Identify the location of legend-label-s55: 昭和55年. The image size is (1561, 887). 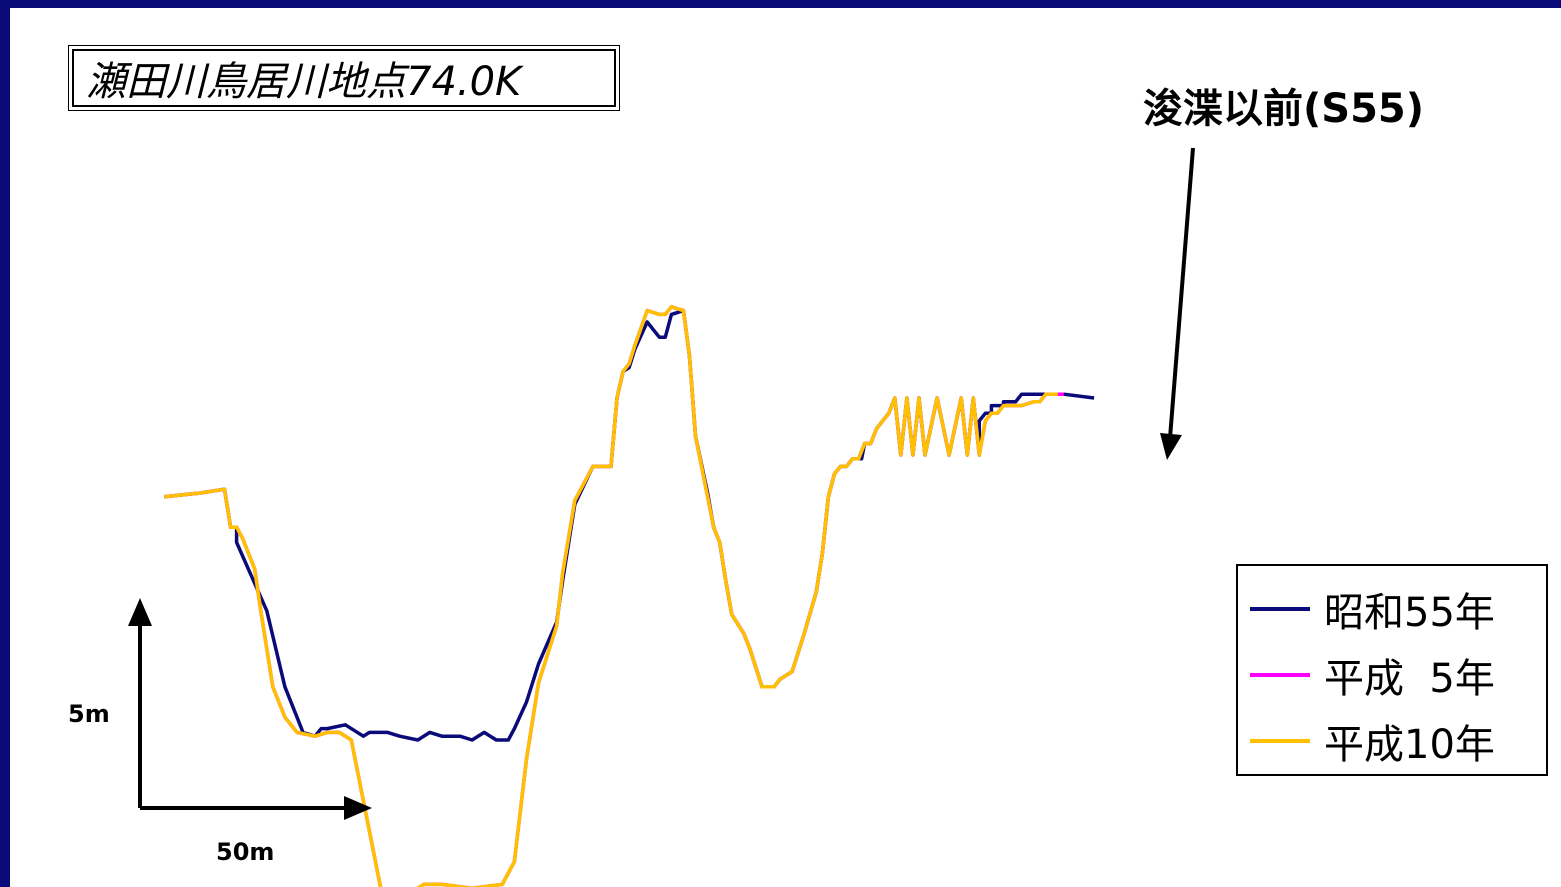
(1409, 613).